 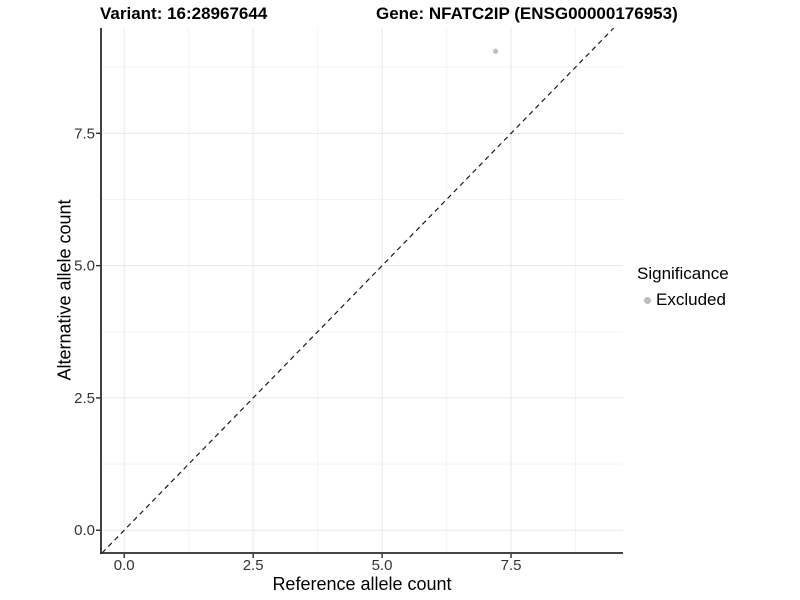 I want to click on y-tick-label: 5.0, so click(x=84, y=266).